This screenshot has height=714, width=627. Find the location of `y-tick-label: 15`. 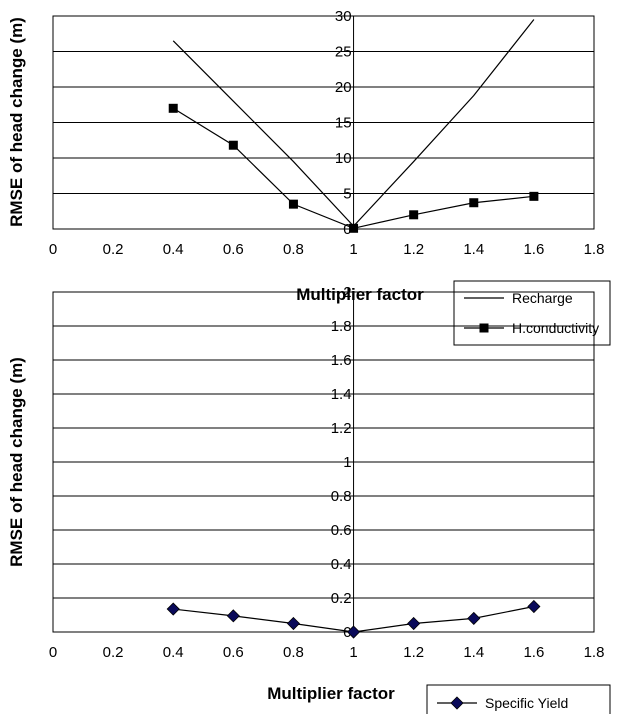

y-tick-label: 15 is located at coordinates (343, 123).